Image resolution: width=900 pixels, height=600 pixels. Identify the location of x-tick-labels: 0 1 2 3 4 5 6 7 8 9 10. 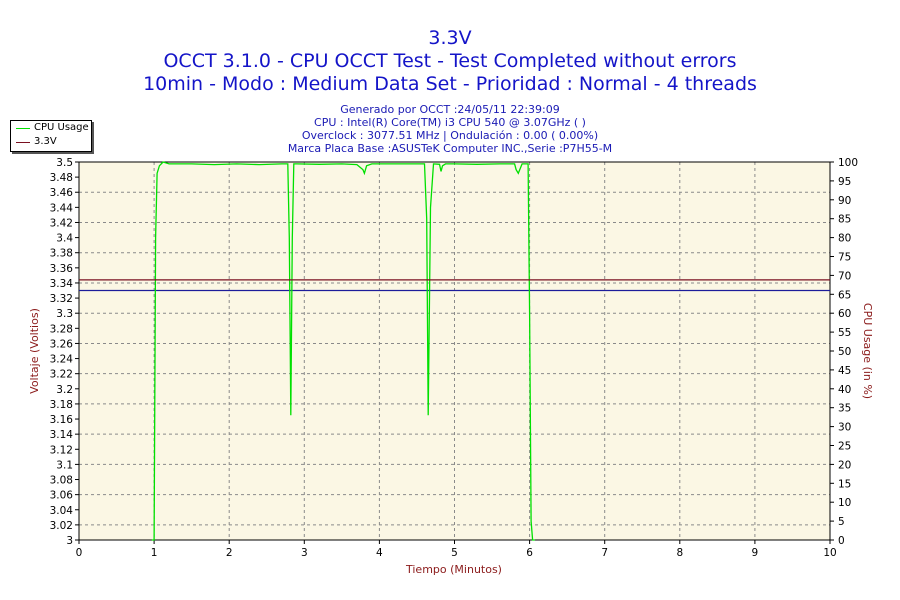
(456, 553).